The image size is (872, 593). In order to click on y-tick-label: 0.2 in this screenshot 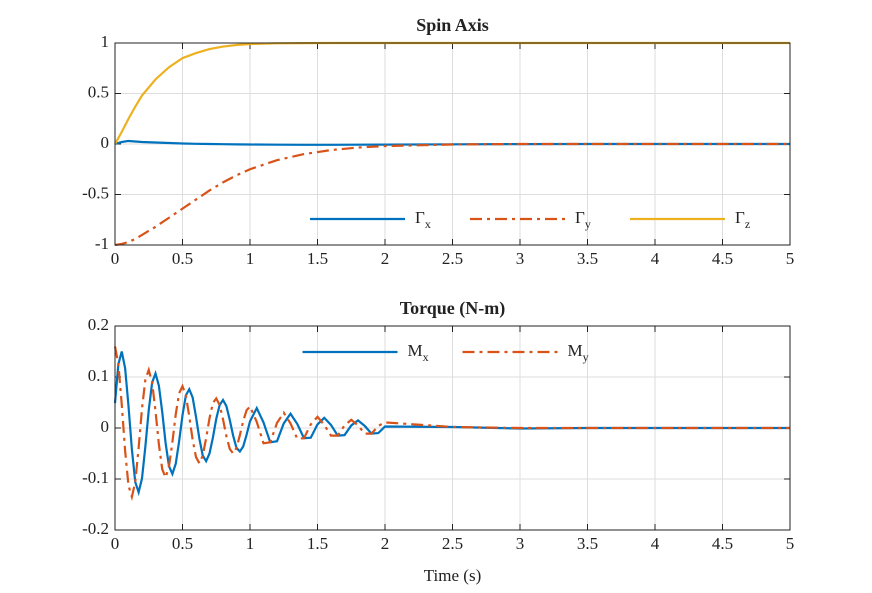, I will do `click(98, 324)`.